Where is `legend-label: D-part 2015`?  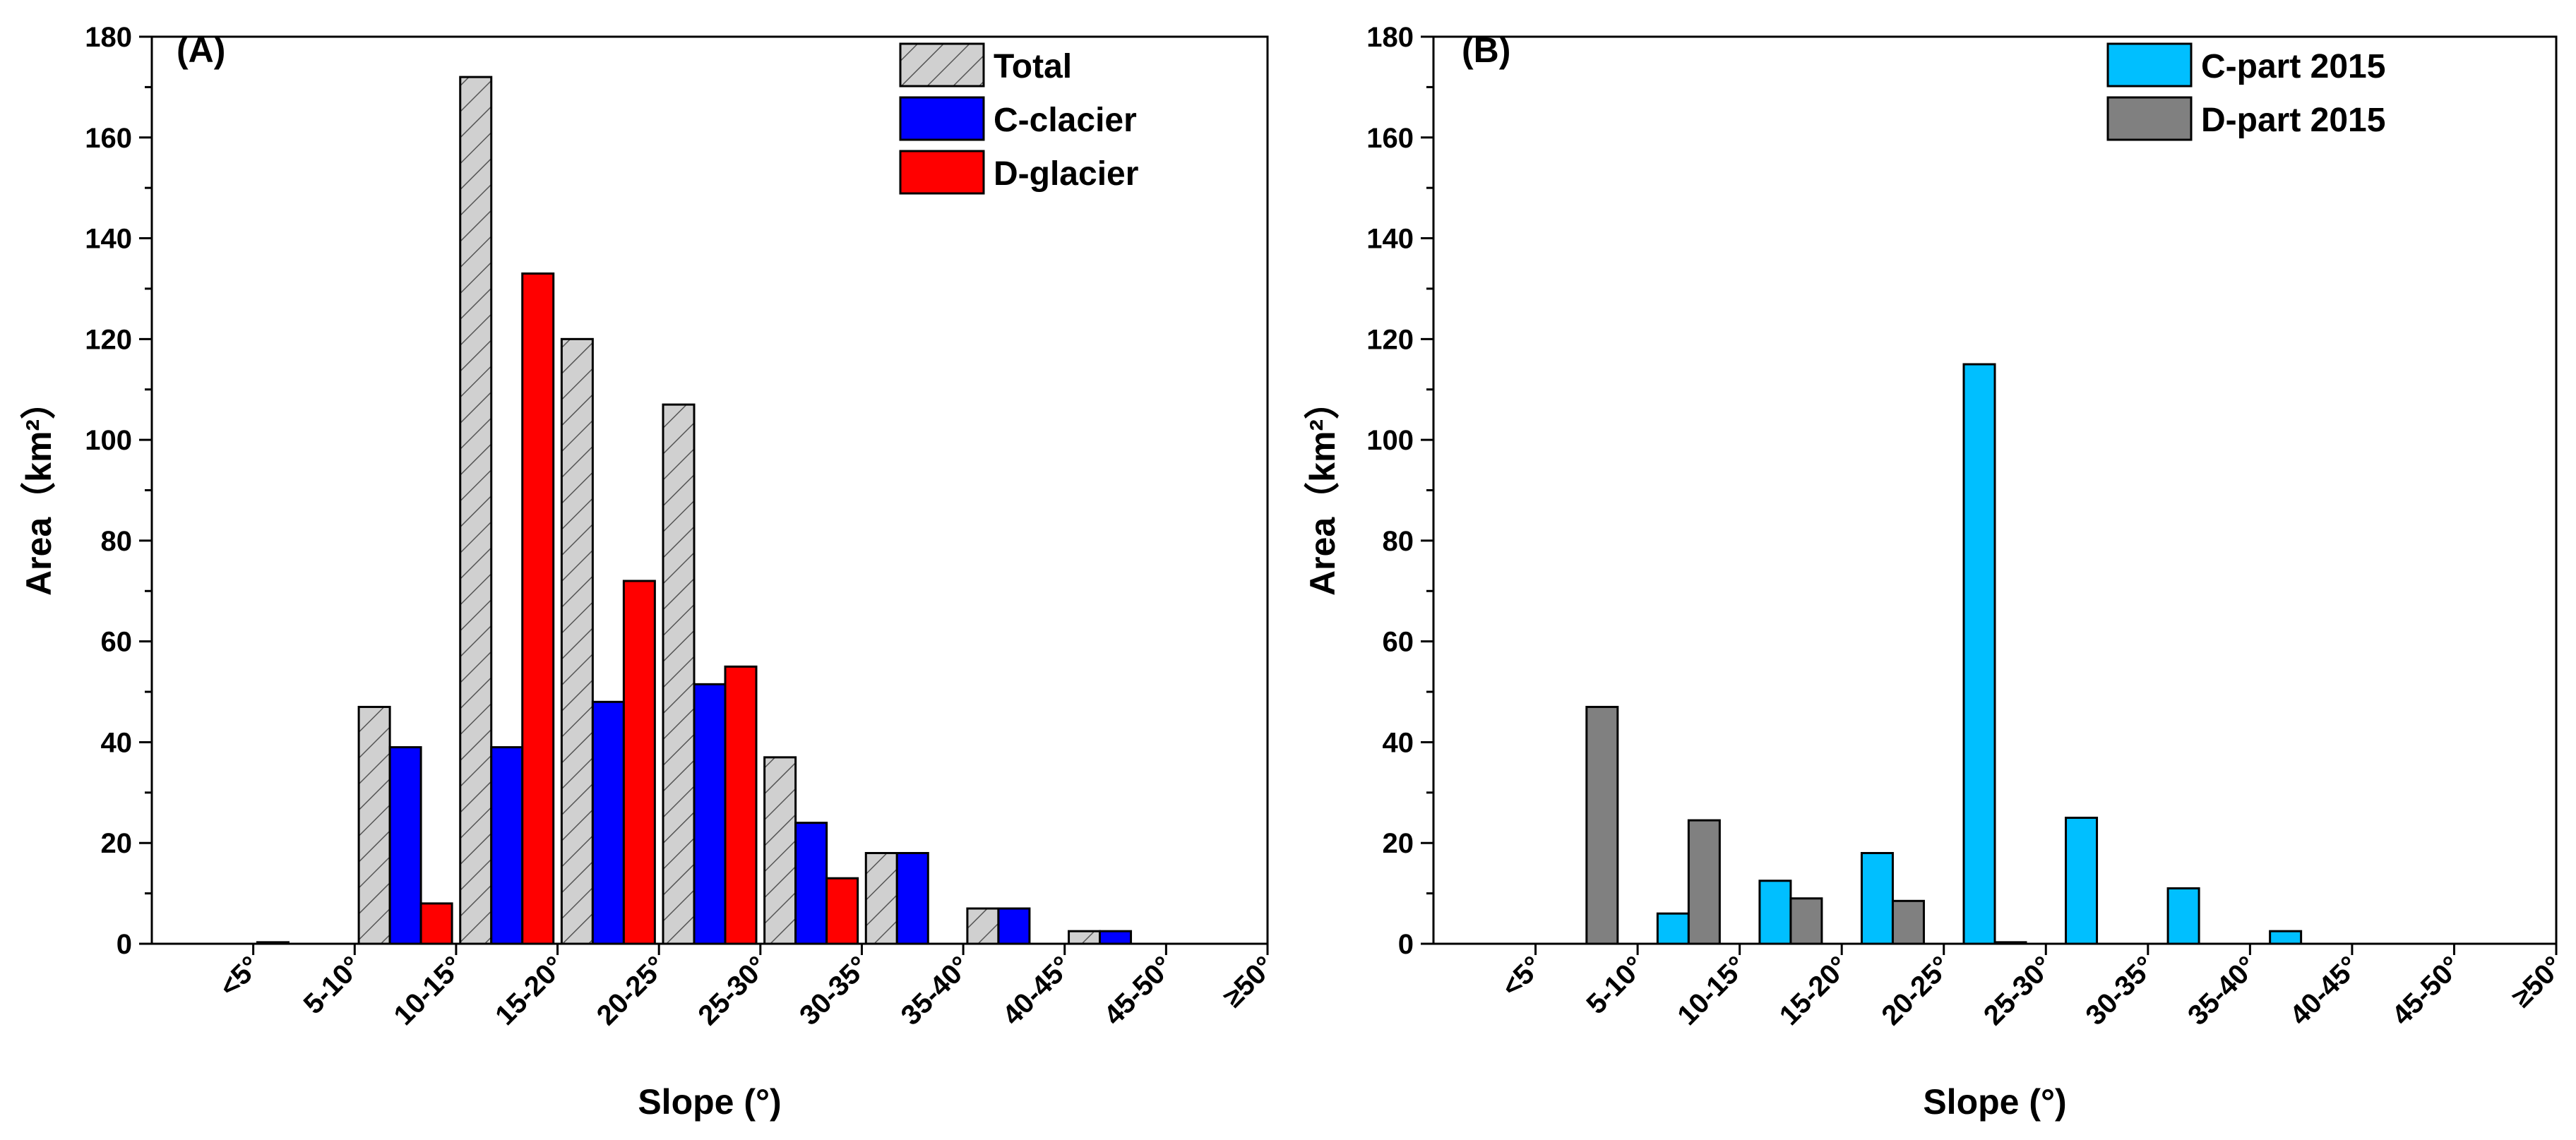
legend-label: D-part 2015 is located at coordinates (2293, 121).